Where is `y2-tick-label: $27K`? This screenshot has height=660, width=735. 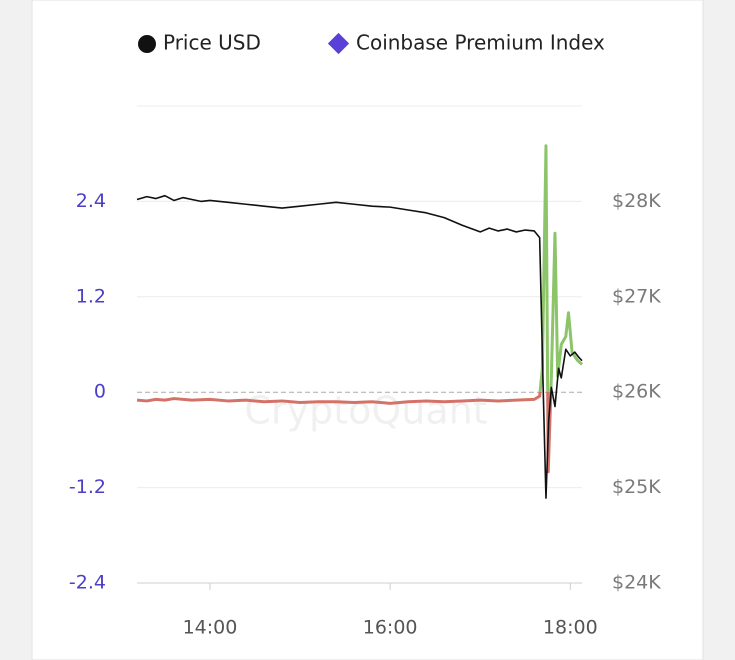 y2-tick-label: $27K is located at coordinates (636, 296).